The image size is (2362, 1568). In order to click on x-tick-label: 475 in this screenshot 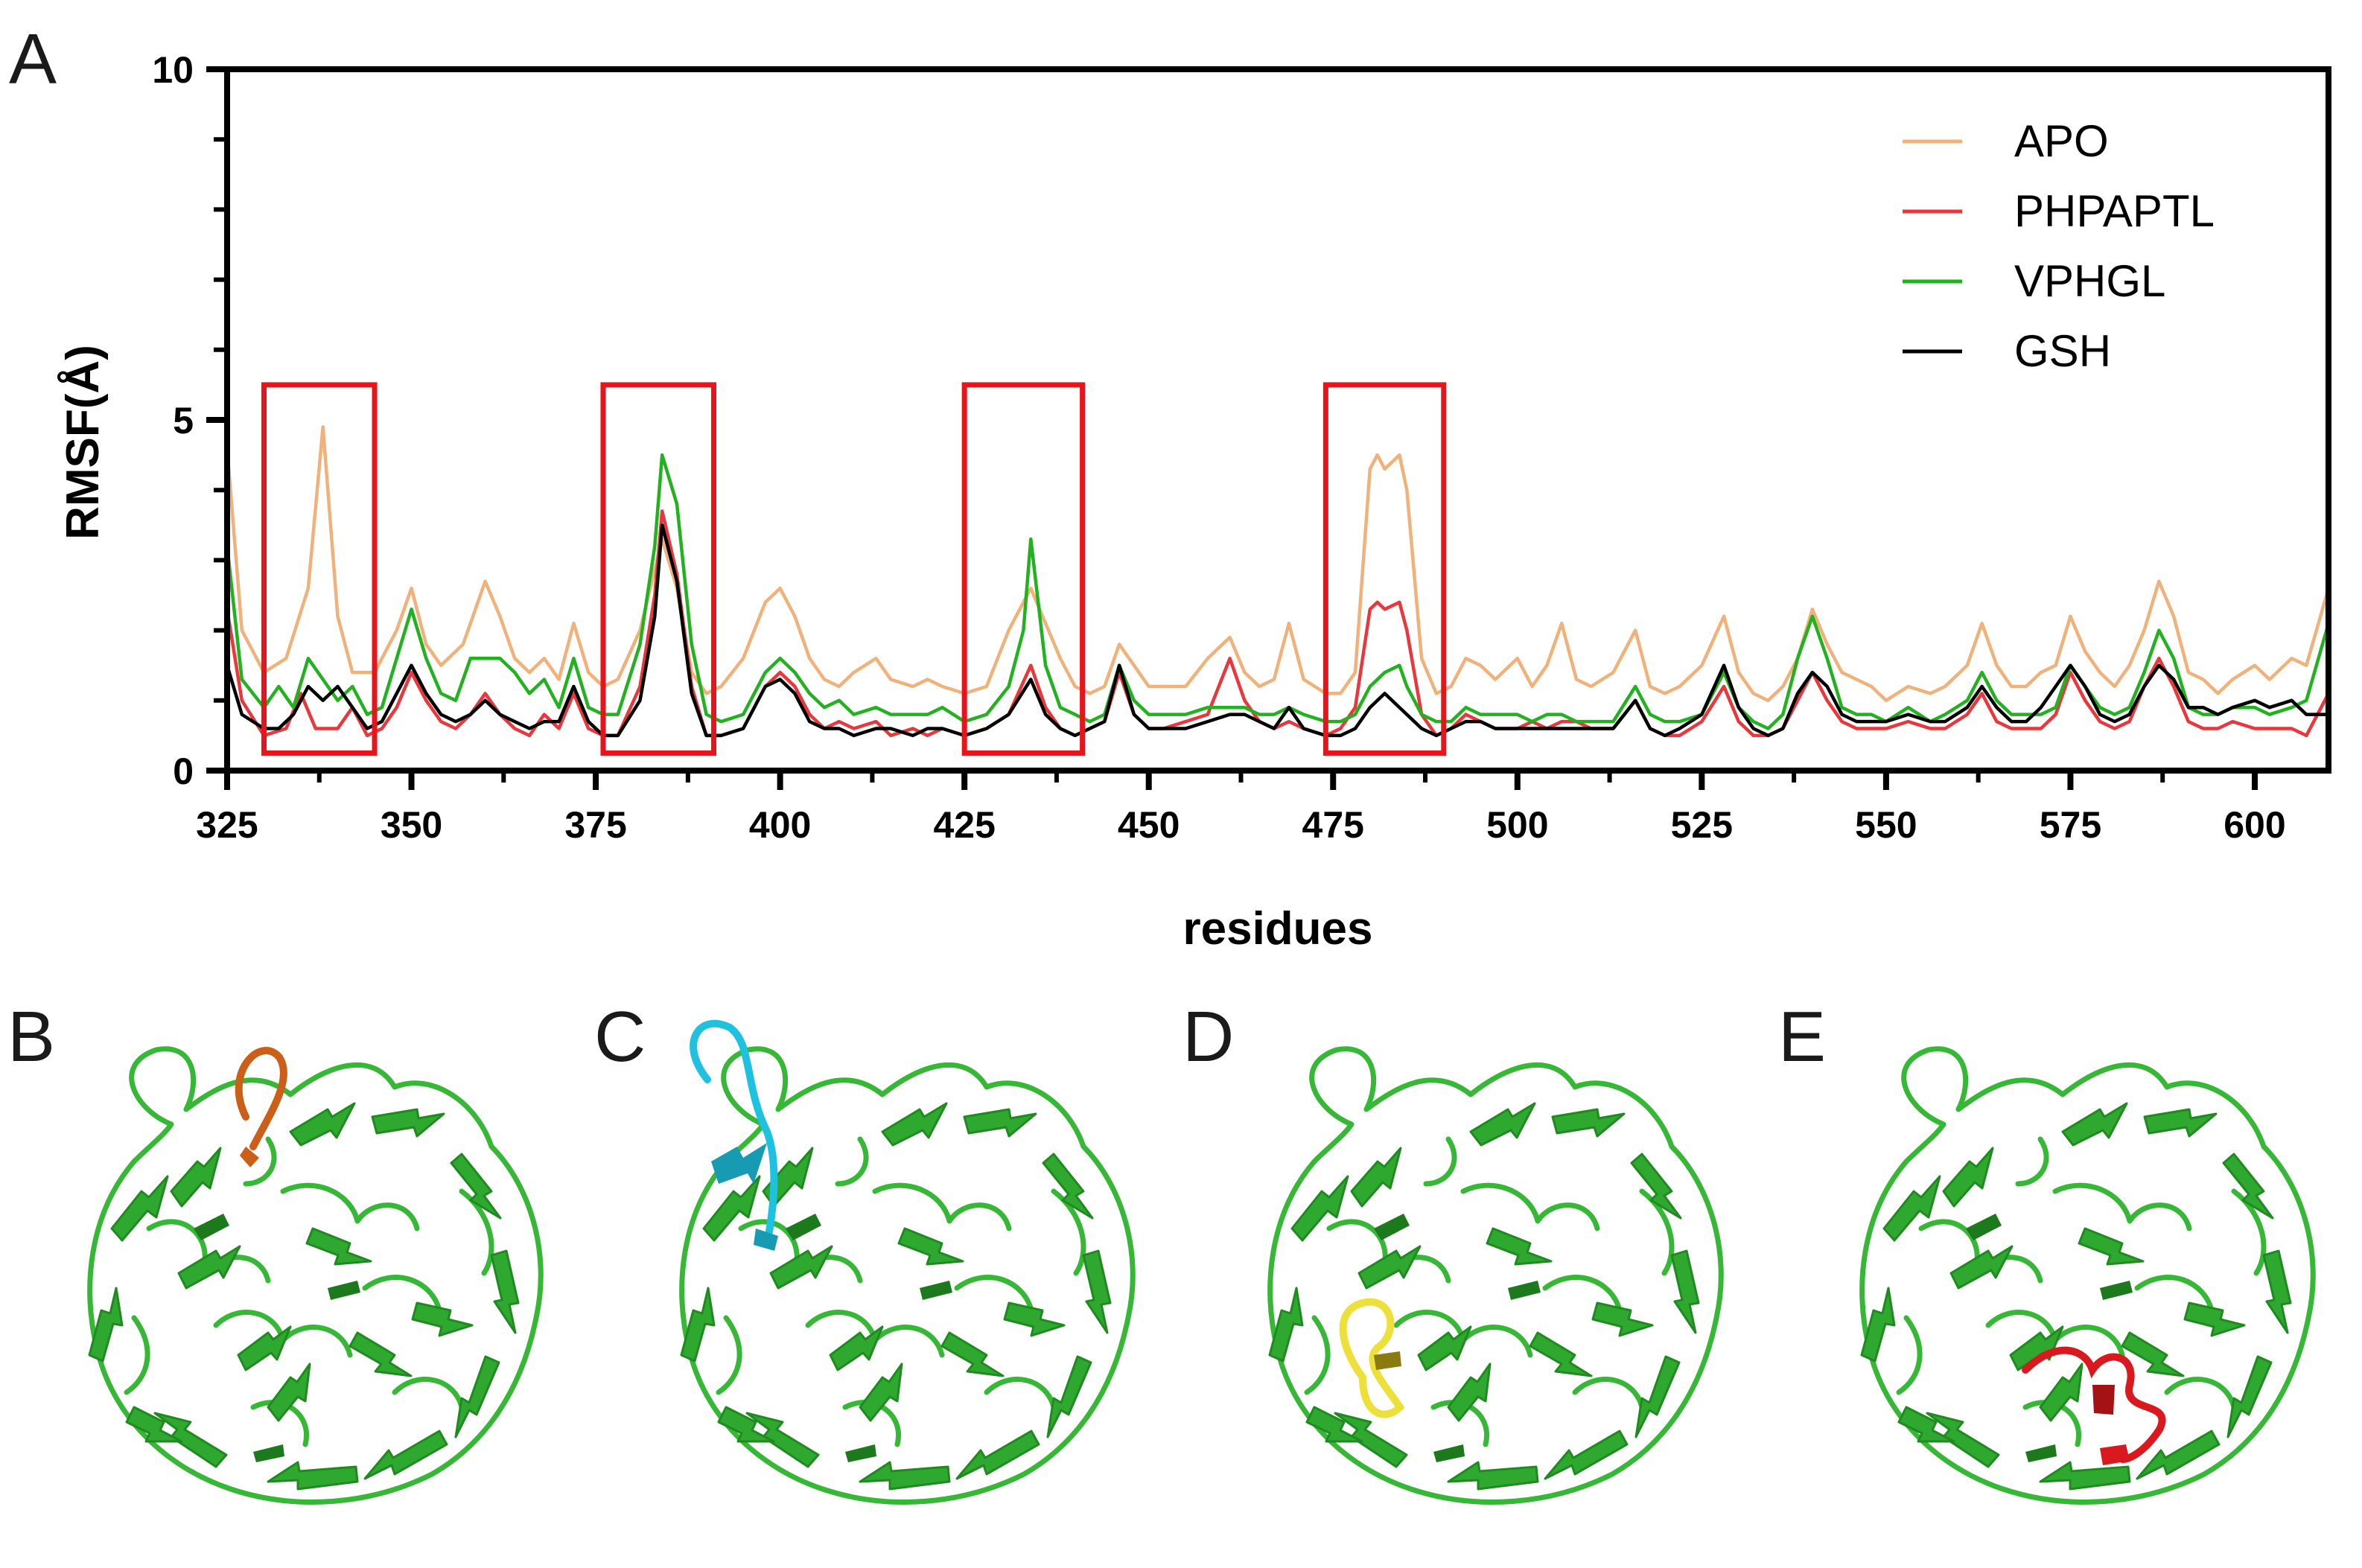, I will do `click(1333, 825)`.